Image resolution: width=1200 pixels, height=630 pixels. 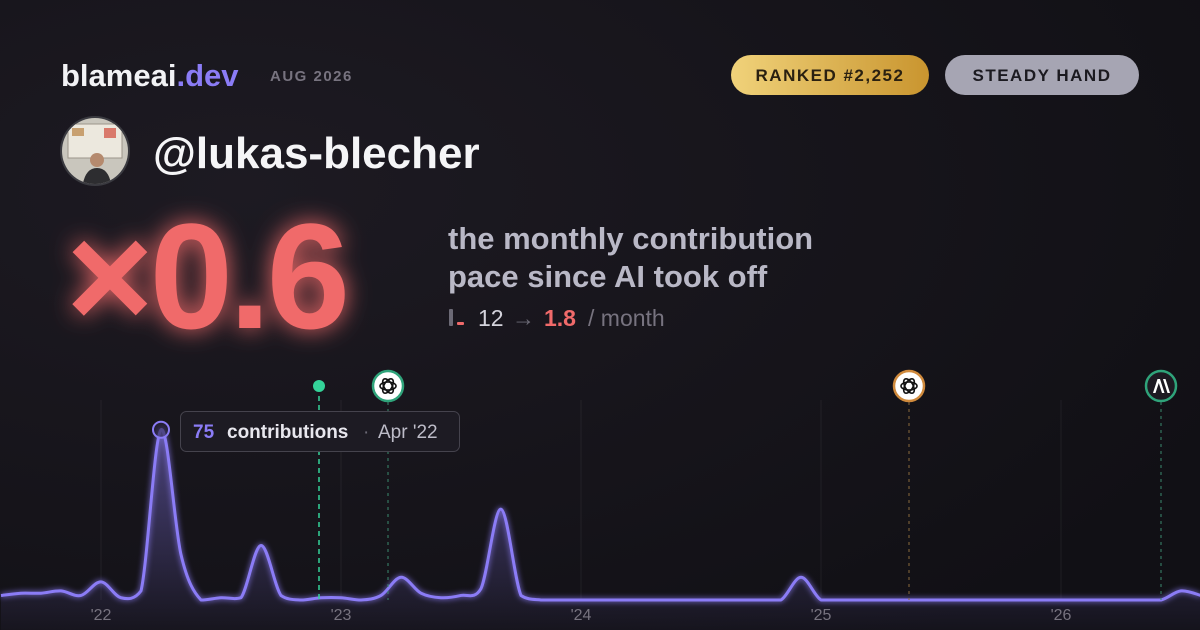 What do you see at coordinates (95, 151) in the screenshot?
I see `avatar` at bounding box center [95, 151].